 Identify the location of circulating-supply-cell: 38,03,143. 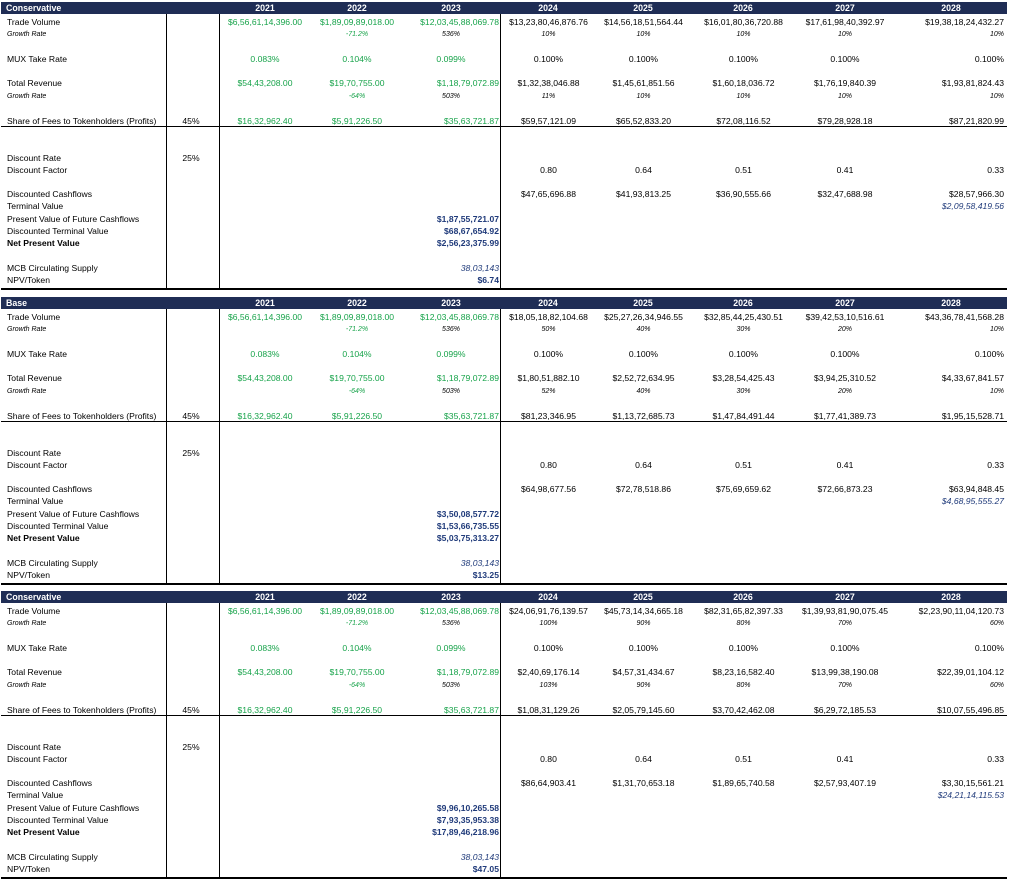
(479, 563).